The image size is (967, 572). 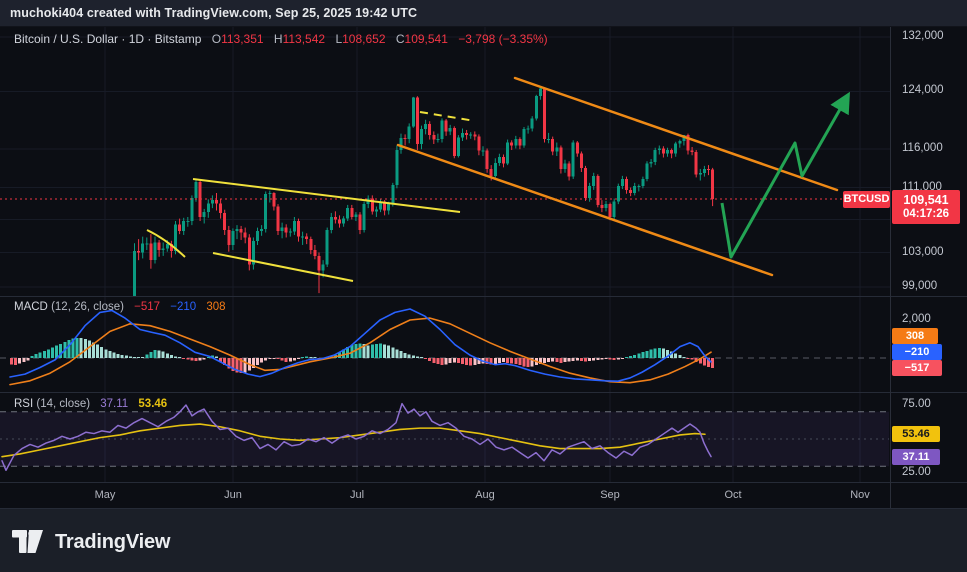 I want to click on macd-line-badge: −210, so click(x=917, y=352).